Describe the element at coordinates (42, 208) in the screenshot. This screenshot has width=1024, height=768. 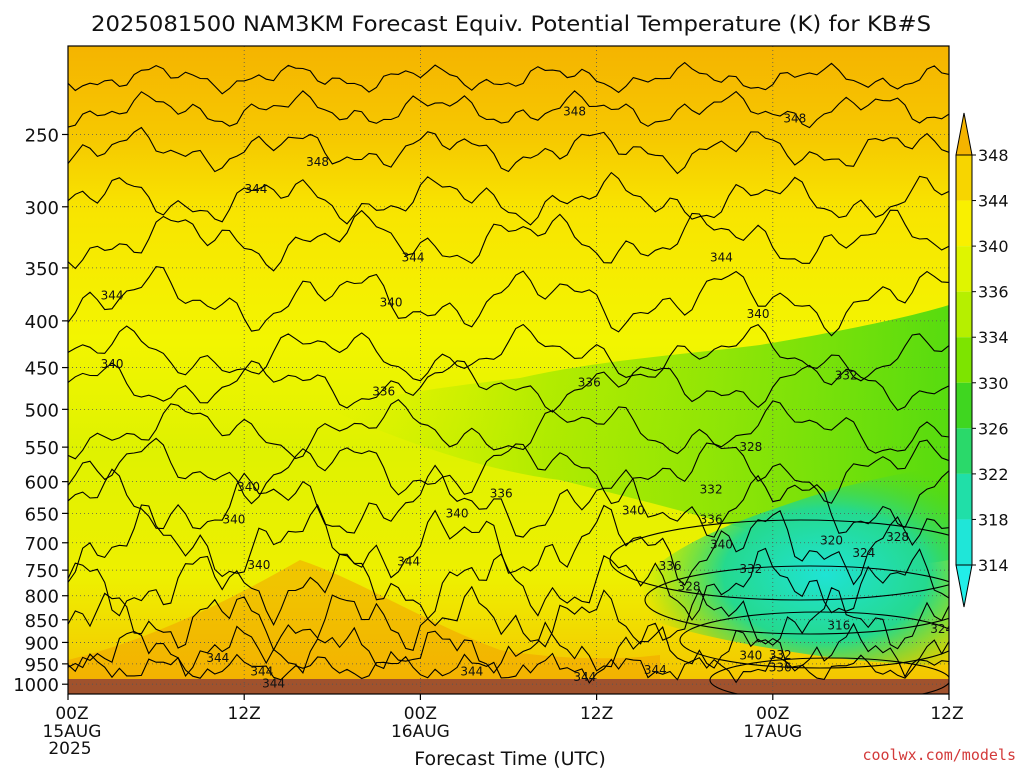
I see `y-tick-label: 300` at that location.